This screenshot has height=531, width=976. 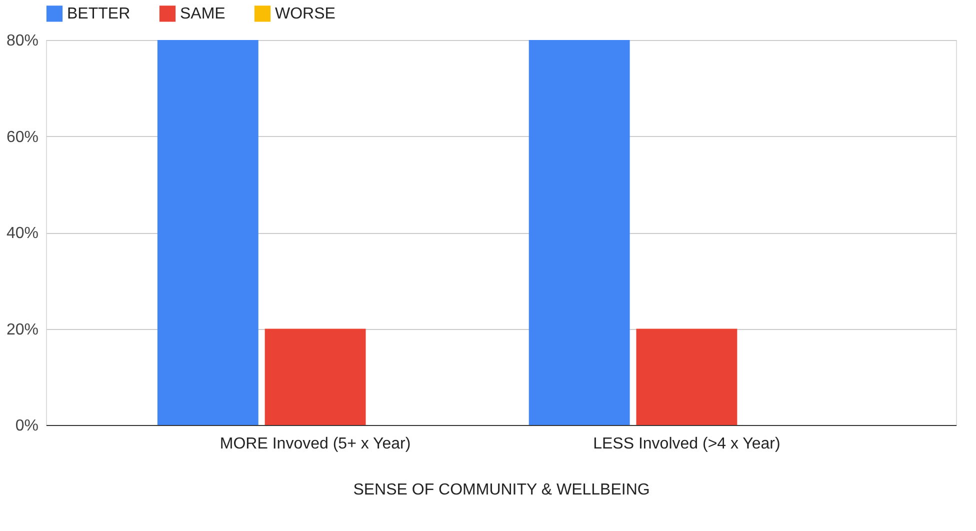 I want to click on y-tick-label: 80%, so click(x=22, y=41).